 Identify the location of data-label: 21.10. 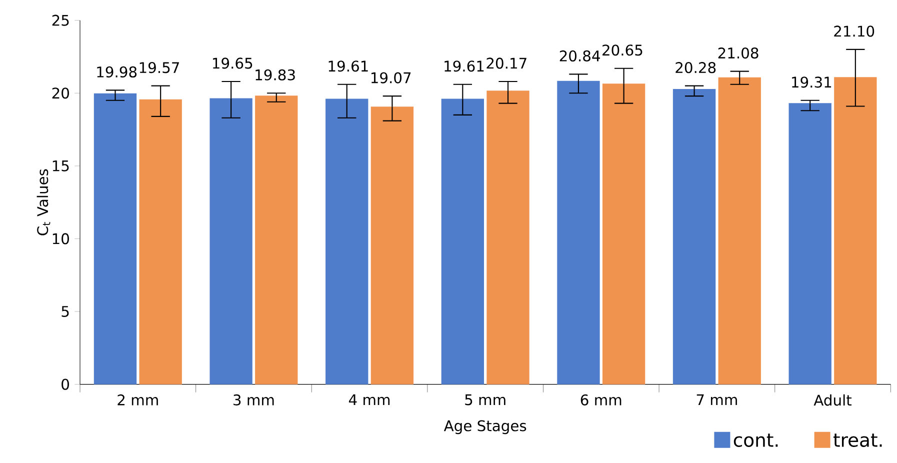
(854, 31).